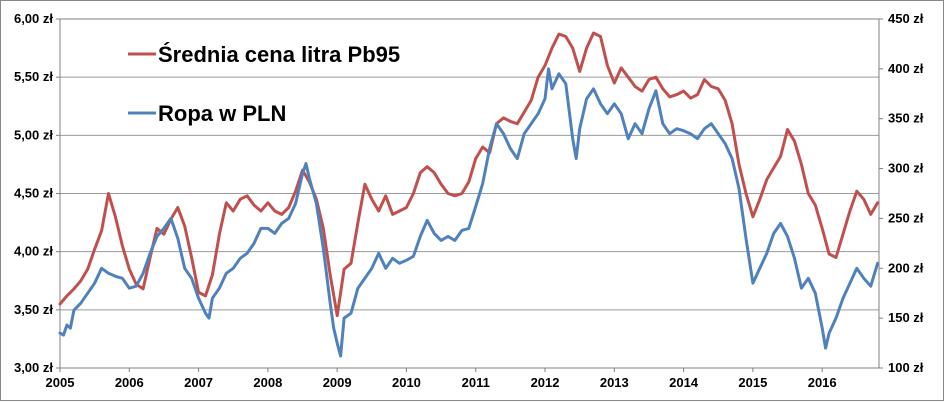 The width and height of the screenshot is (945, 402). Describe the element at coordinates (267, 382) in the screenshot. I see `x-tick-label: 2008` at that location.